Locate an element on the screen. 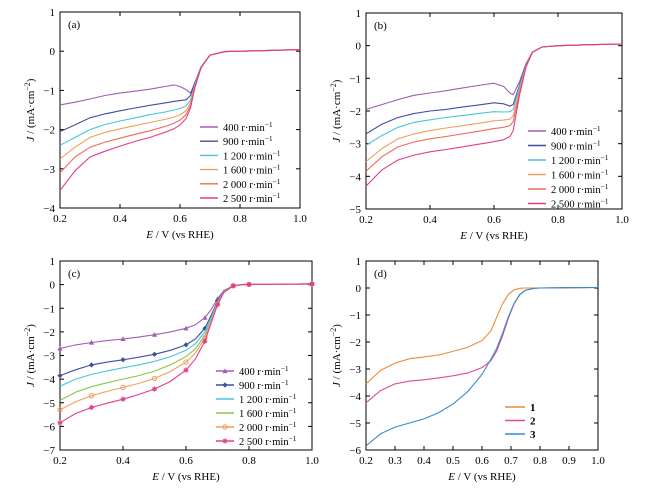 This screenshot has width=648, height=492. legend-entry-name: 1 600 r·min is located at coordinates (576, 176).